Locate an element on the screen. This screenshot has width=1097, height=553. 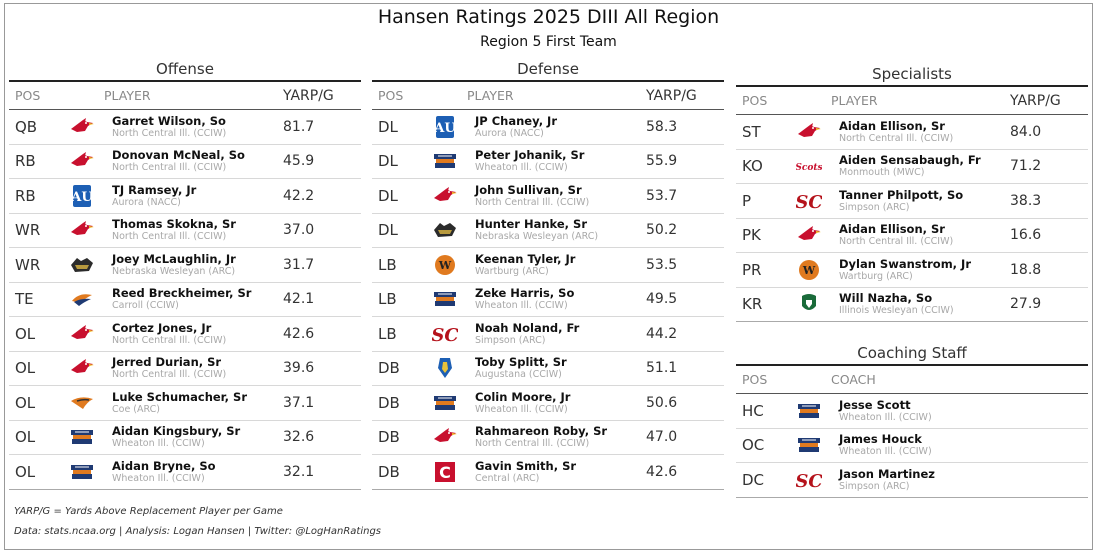
yarp-value: 32.6 is located at coordinates (299, 437).